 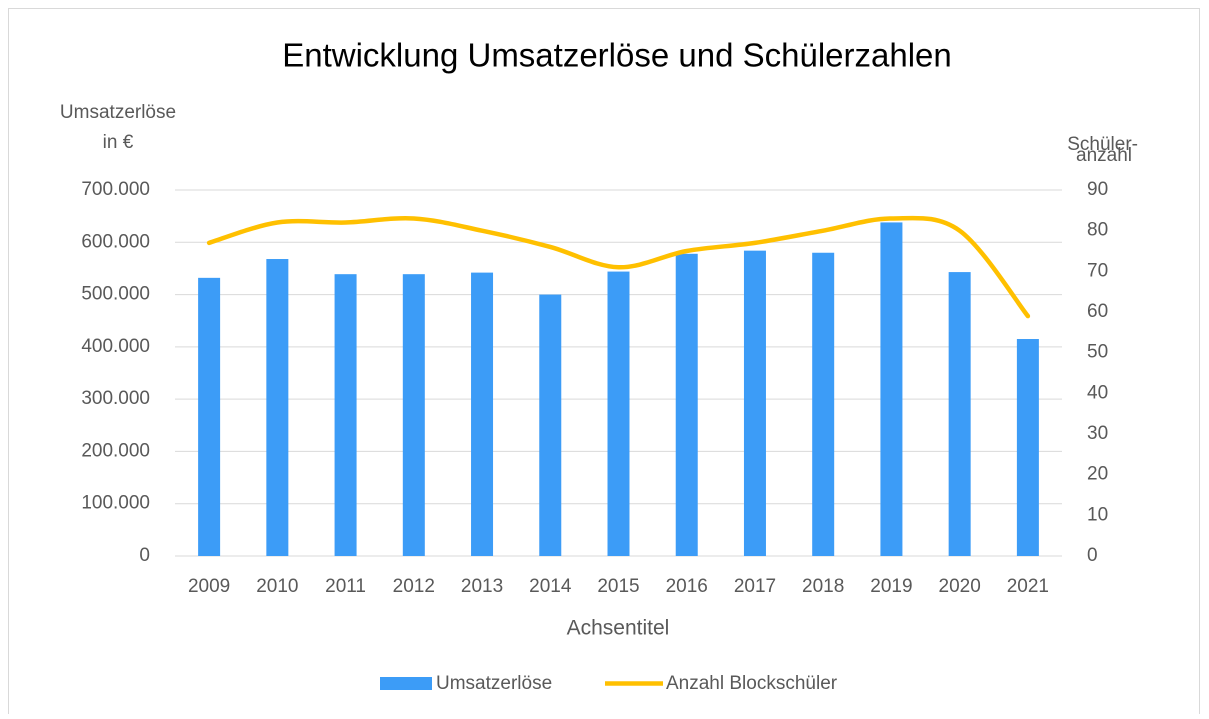 What do you see at coordinates (550, 586) in the screenshot?
I see `x-tick-label: 2014` at bounding box center [550, 586].